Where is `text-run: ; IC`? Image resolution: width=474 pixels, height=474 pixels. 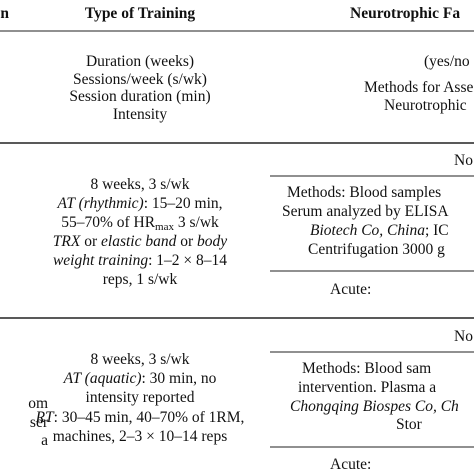
text-run: ; IC is located at coordinates (437, 230).